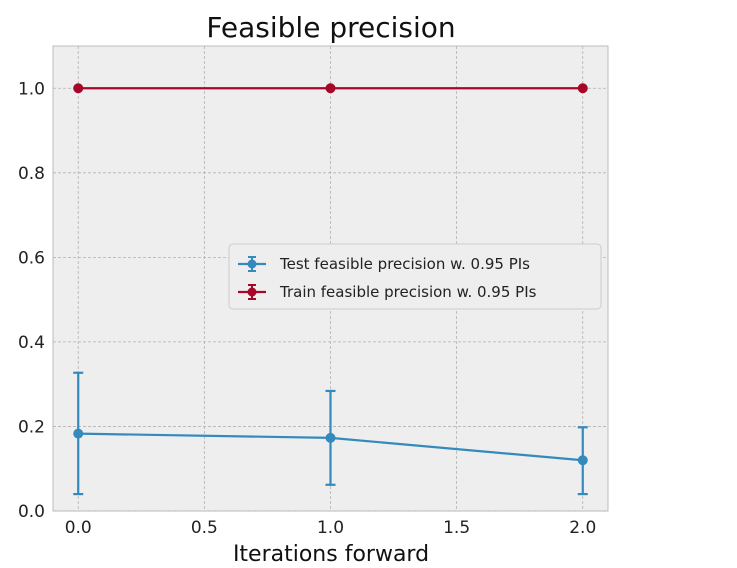 The width and height of the screenshot is (737, 568). Describe the element at coordinates (31, 258) in the screenshot. I see `y-tick-label: 0.6` at that location.